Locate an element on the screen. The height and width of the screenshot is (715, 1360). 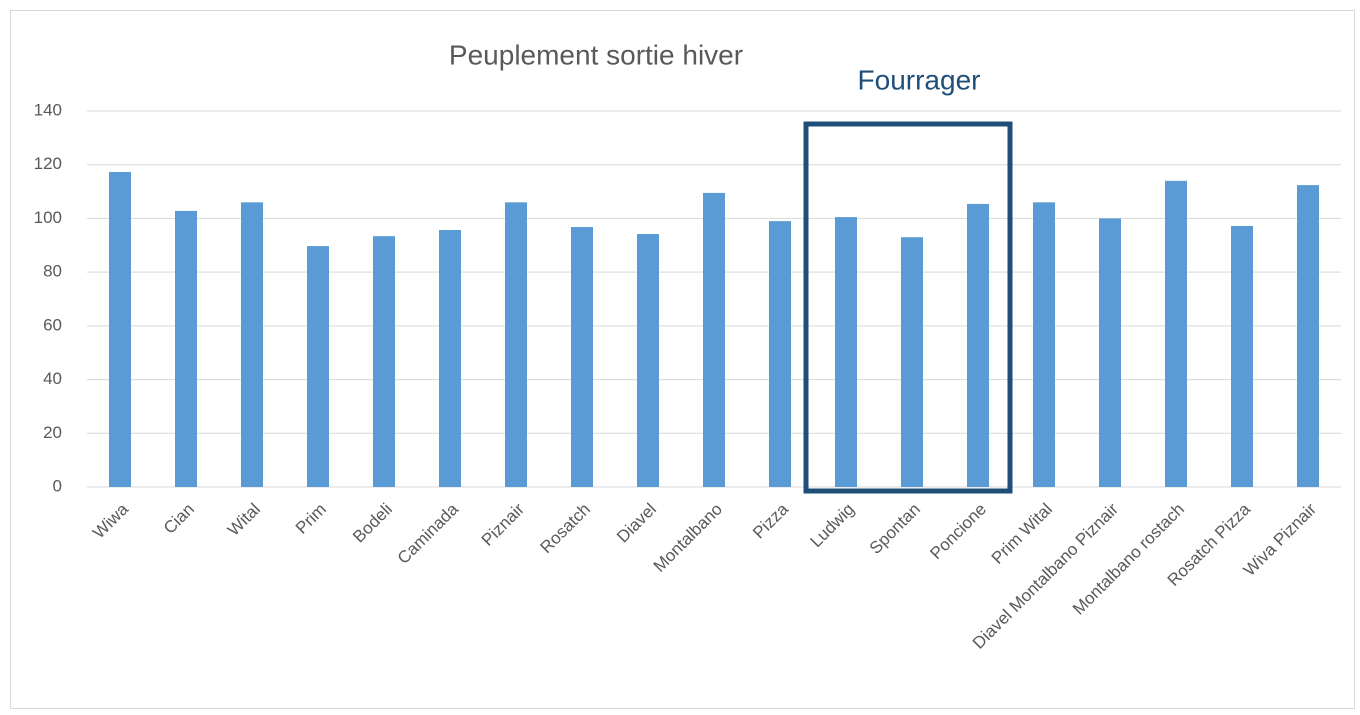
annotation-label: Fourrager is located at coordinates (919, 79).